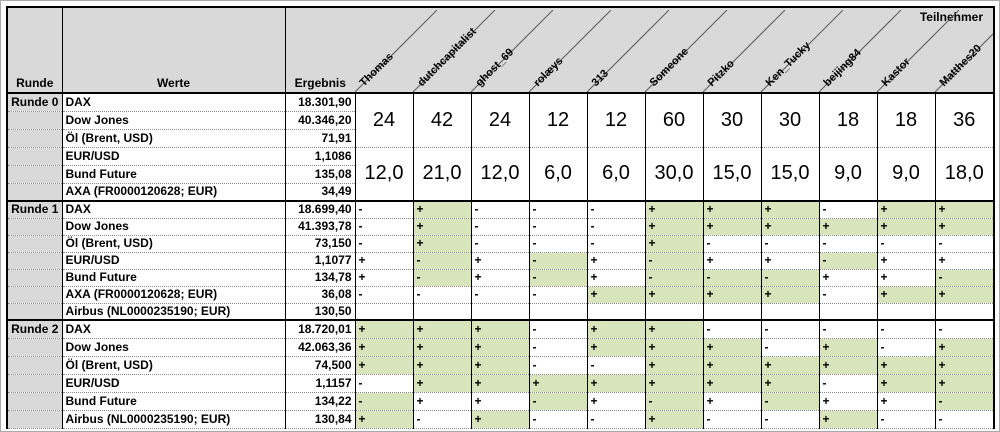 The width and height of the screenshot is (1000, 432). Describe the element at coordinates (615, 173) in the screenshot. I see `round0-points-cell: 6,0` at that location.